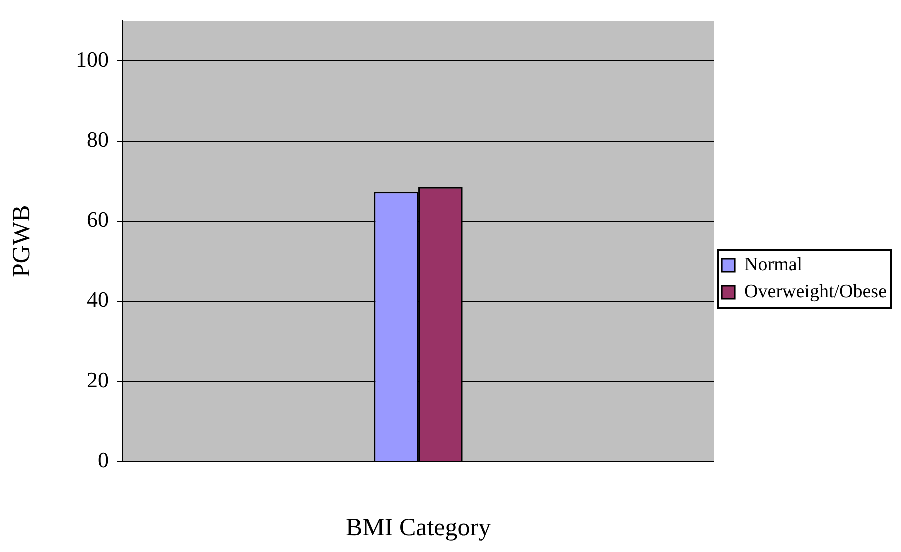 The height and width of the screenshot is (552, 901). I want to click on y-tick-label: 0, so click(103, 459).